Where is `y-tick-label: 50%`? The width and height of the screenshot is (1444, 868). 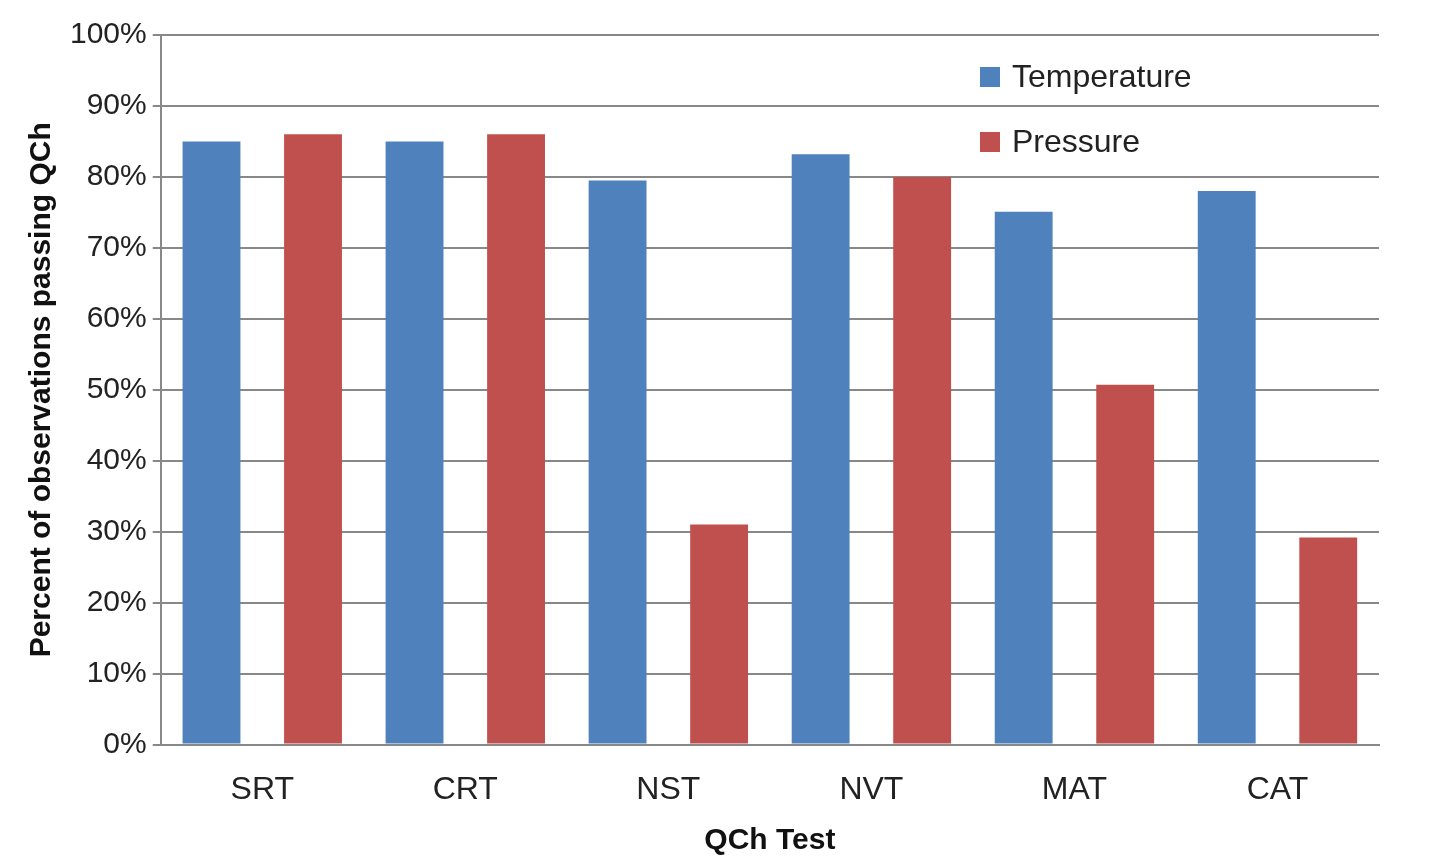 y-tick-label: 50% is located at coordinates (116, 388).